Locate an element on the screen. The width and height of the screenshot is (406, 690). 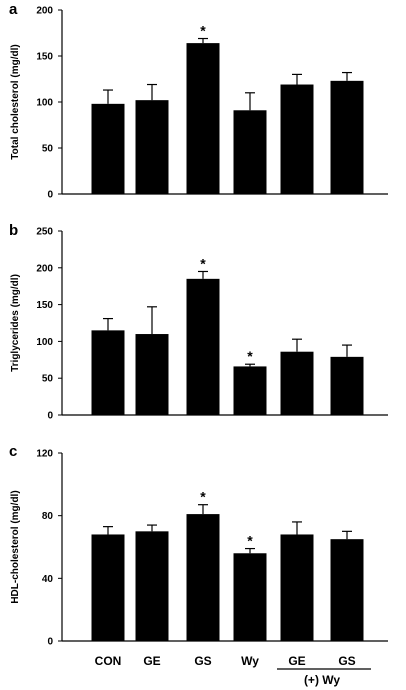
x-tick-label: CON is located at coordinates (108, 661).